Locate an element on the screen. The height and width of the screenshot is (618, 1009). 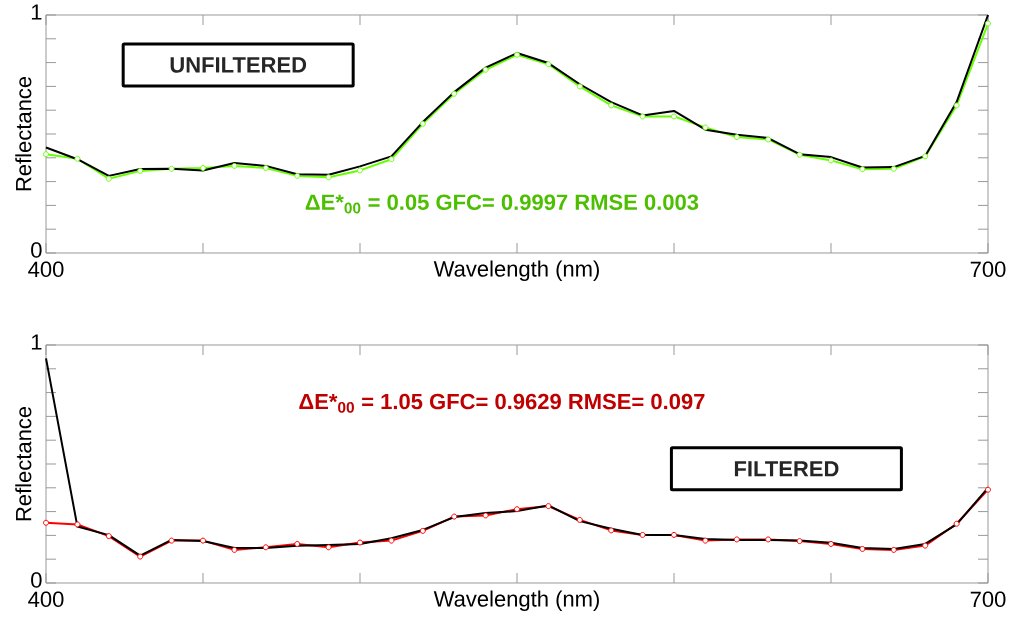
annotation: FILTERED is located at coordinates (786, 469).